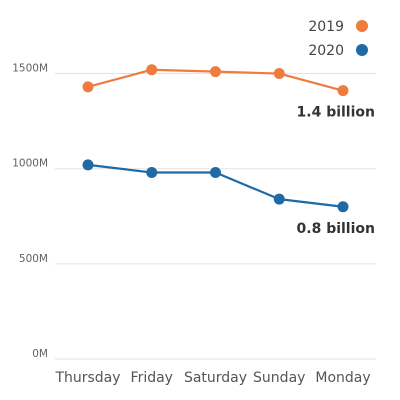 The image size is (400, 400). Describe the element at coordinates (338, 39) in the screenshot. I see `legend: 2019 2020` at that location.